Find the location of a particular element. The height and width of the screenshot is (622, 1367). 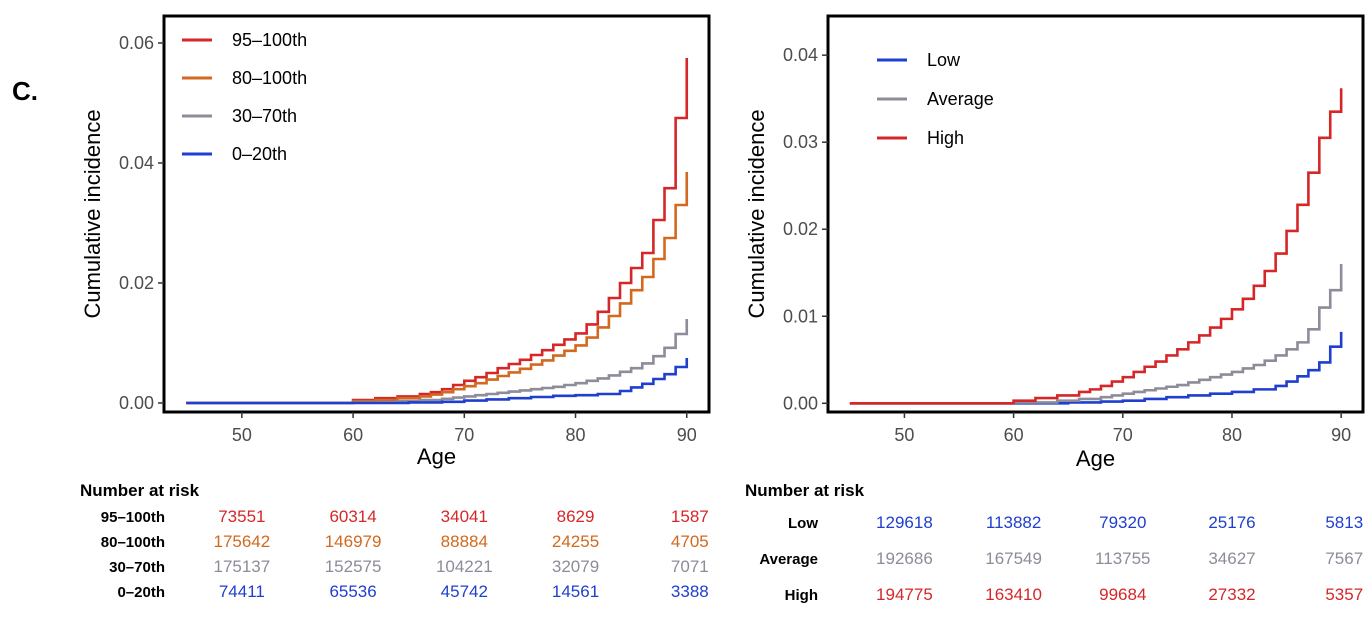

risk-value: 7567 is located at coordinates (1344, 558).